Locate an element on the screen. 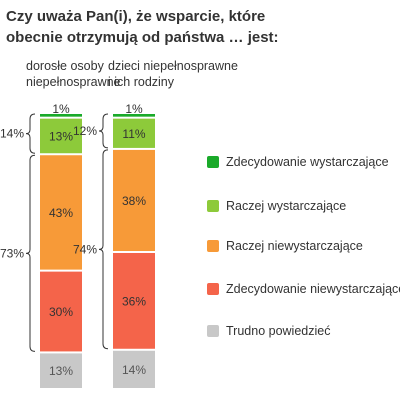 The image size is (400, 400). bar-value-label-1-4: 14% is located at coordinates (134, 370).